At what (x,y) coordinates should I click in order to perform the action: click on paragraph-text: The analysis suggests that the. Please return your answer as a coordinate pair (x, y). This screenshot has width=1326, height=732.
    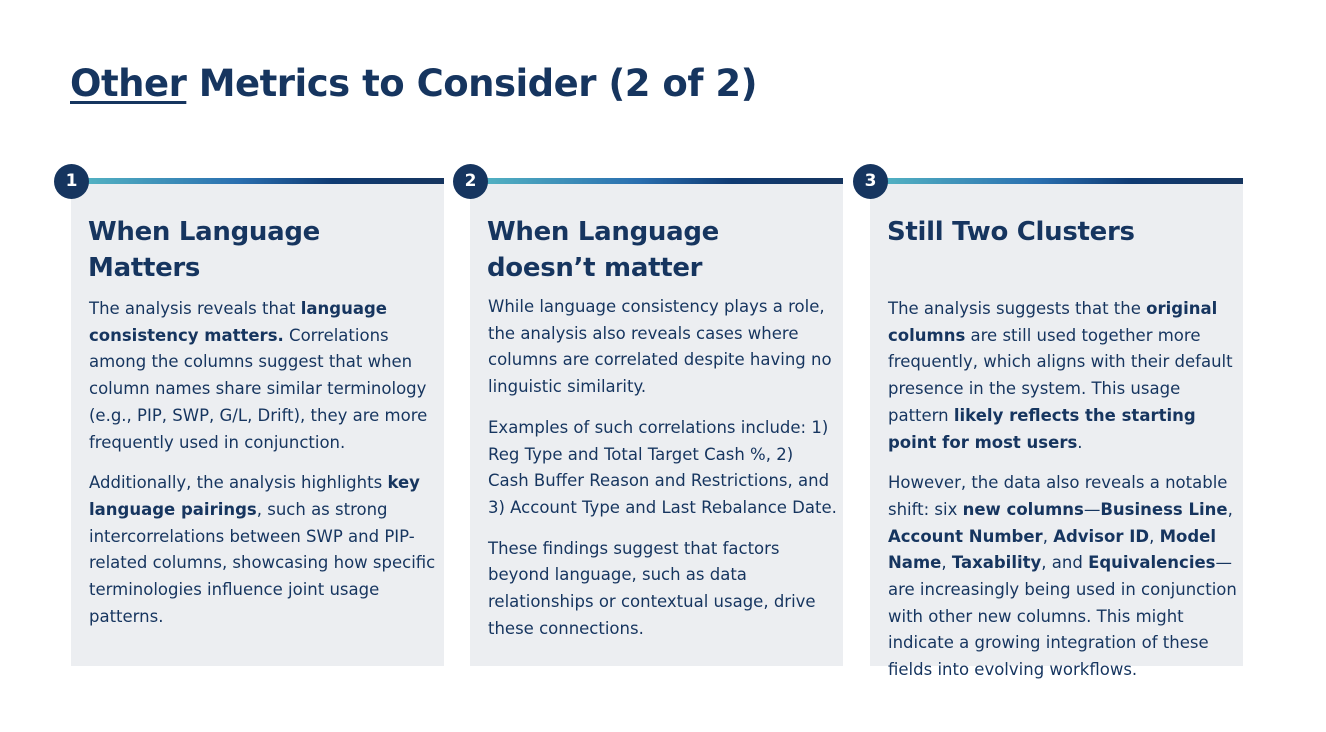
    Looking at the image, I should click on (1017, 308).